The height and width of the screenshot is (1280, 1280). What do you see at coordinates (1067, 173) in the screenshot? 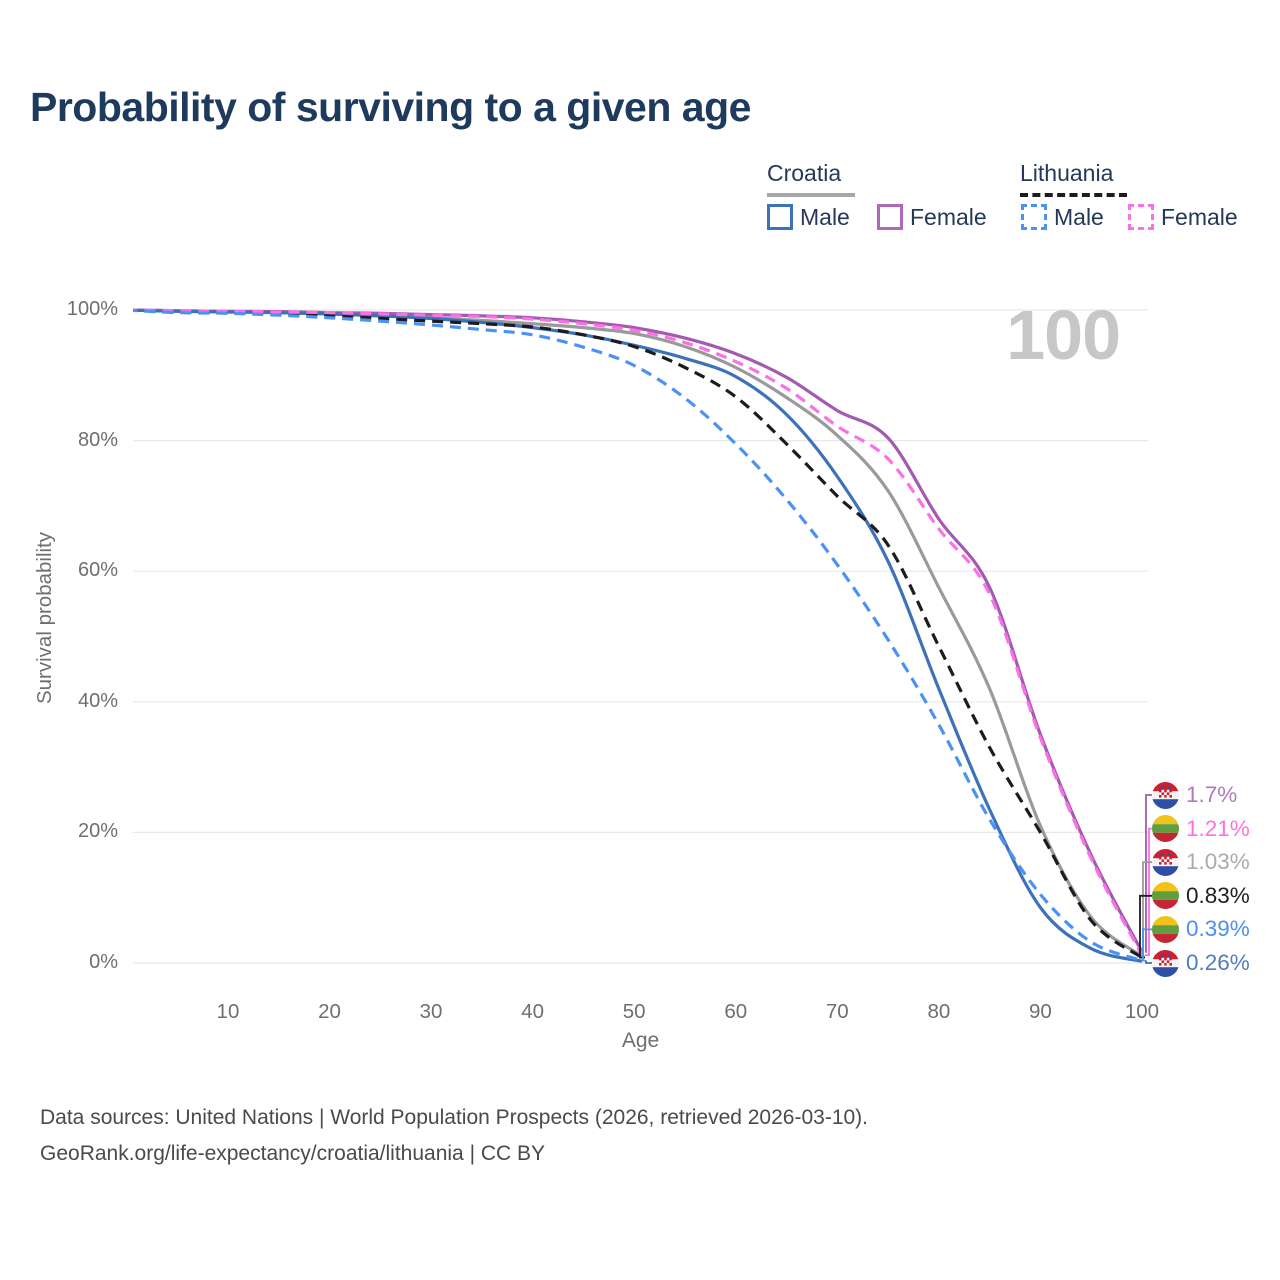
I see `legend-group-lithuania-title: Lithuania` at bounding box center [1067, 173].